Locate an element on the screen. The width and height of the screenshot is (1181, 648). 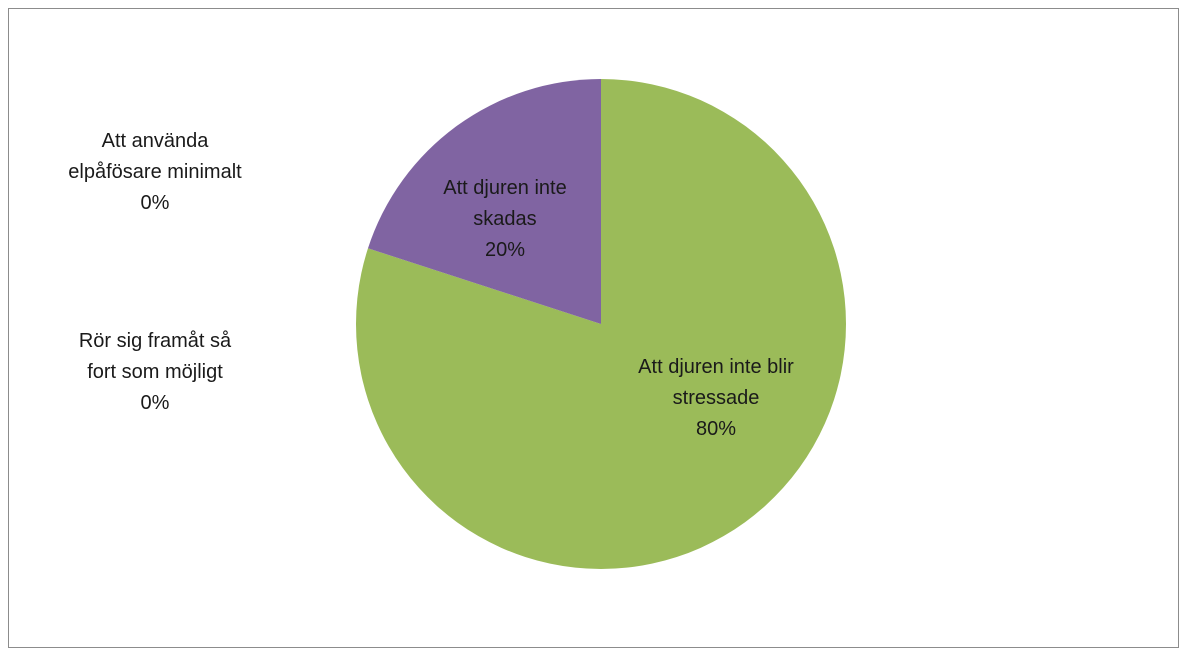
slice-label-elpafosare-line1: Att använda is located at coordinates (155, 141).